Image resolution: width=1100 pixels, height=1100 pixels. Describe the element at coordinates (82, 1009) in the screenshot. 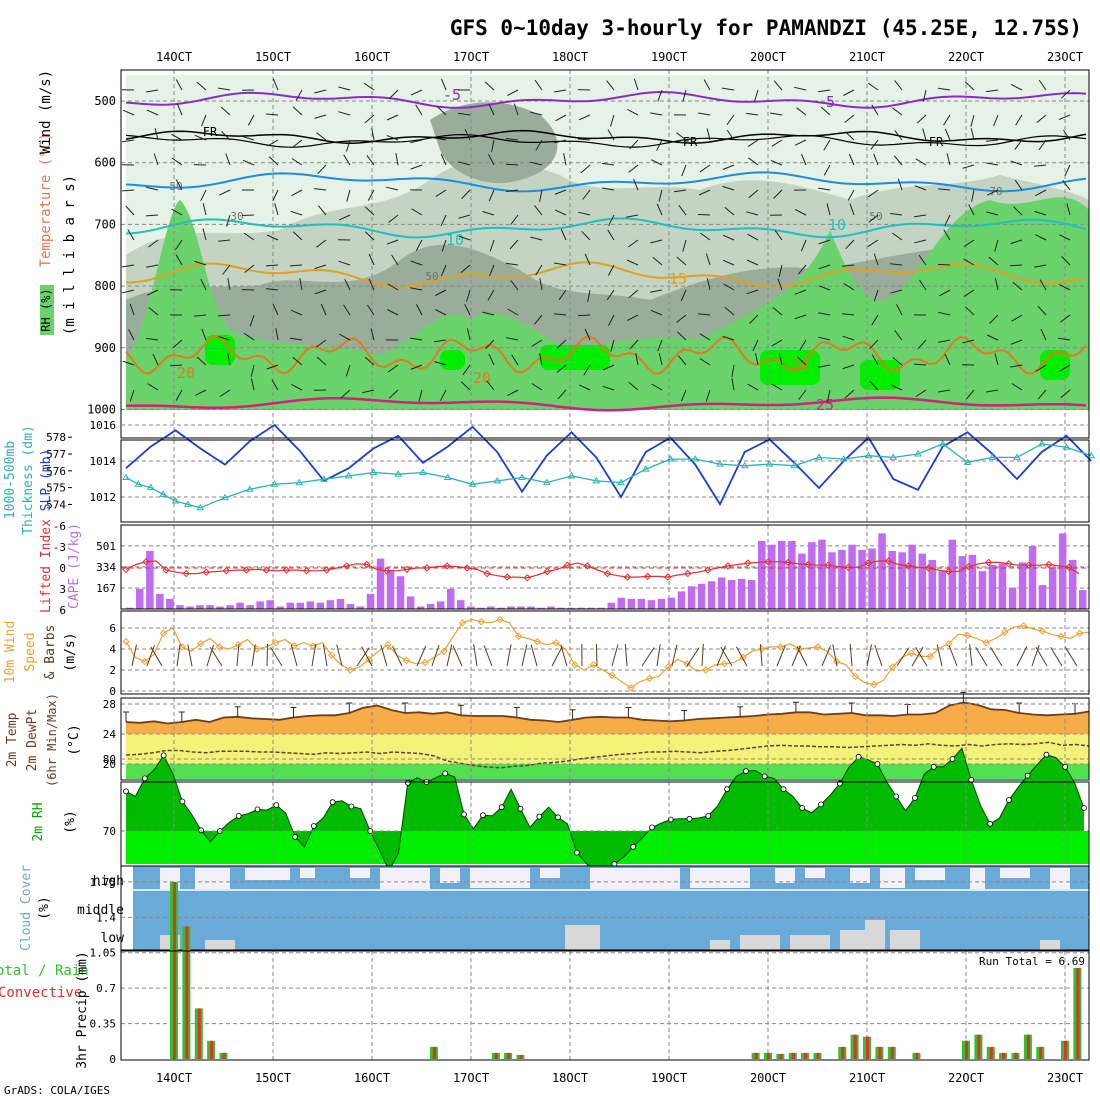

I see `precip-ylabel: 3hr Precip (mm)` at that location.